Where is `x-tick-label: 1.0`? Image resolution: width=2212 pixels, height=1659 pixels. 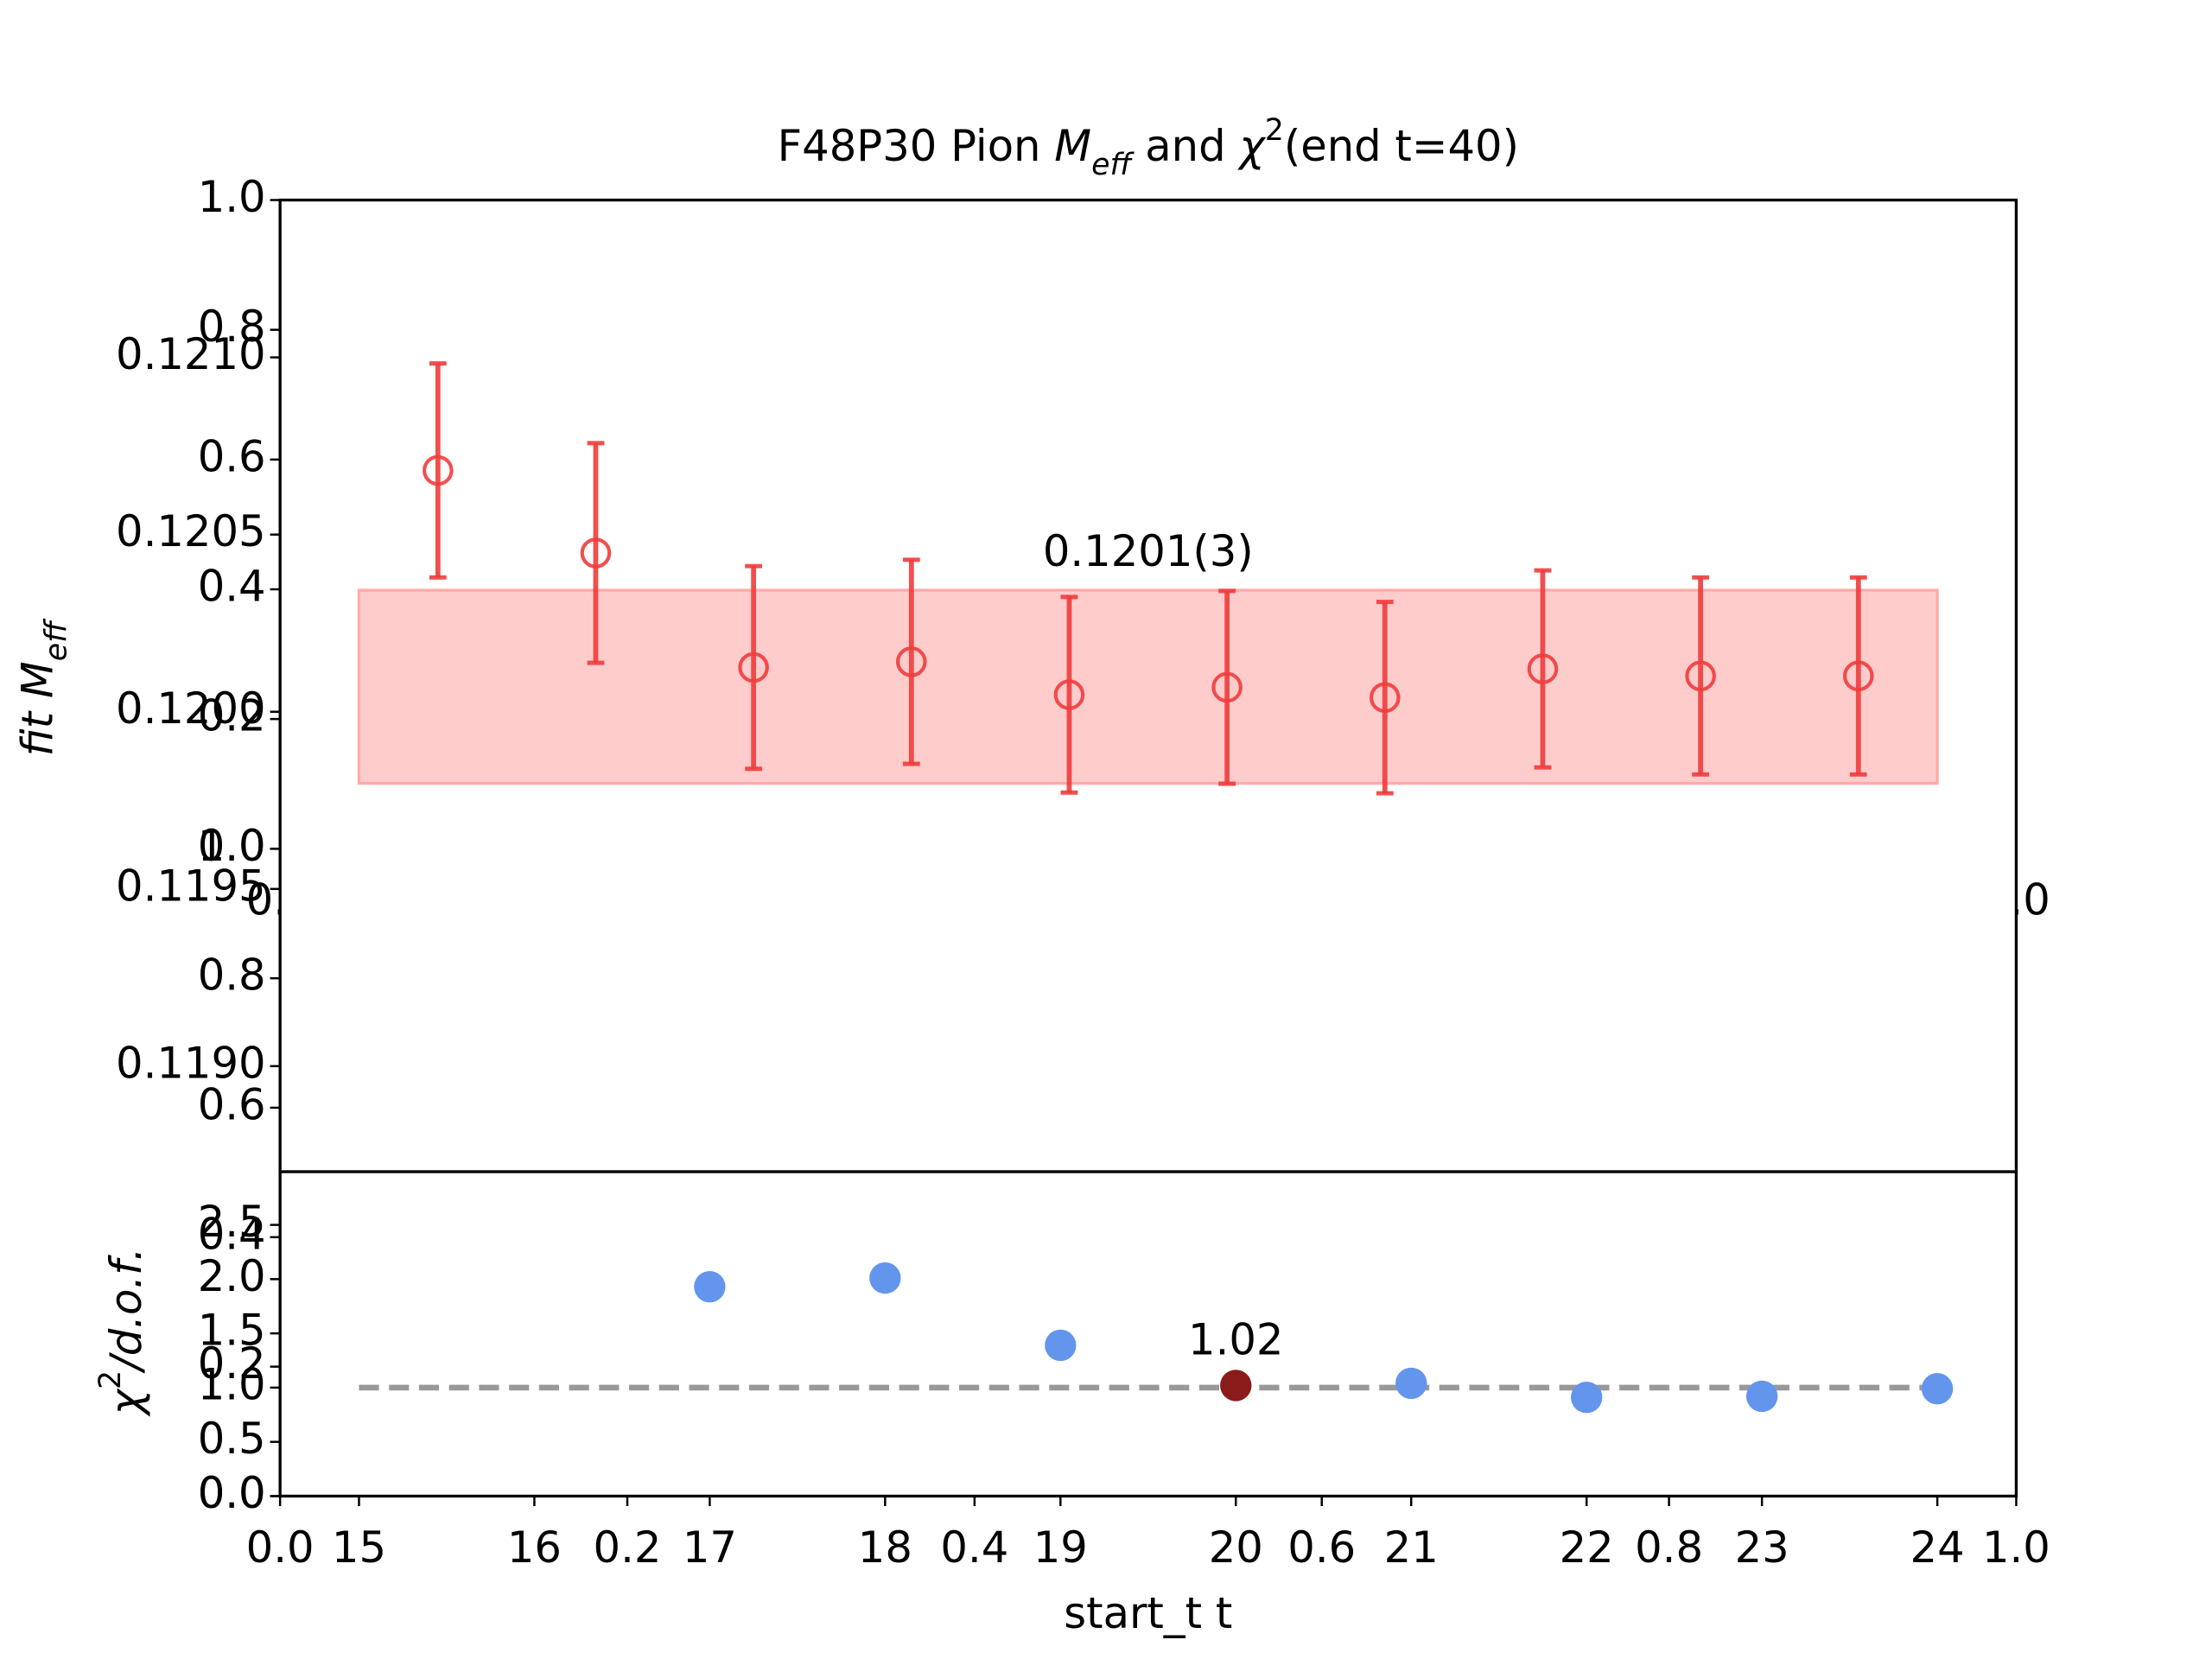
x-tick-label: 1.0 is located at coordinates (2016, 1547).